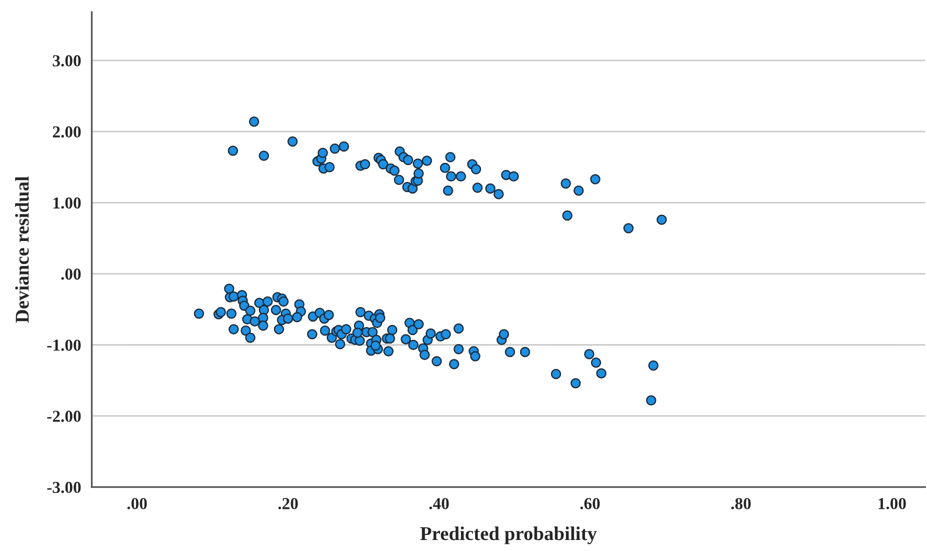  I want to click on x-tick-label: .20, so click(288, 504).